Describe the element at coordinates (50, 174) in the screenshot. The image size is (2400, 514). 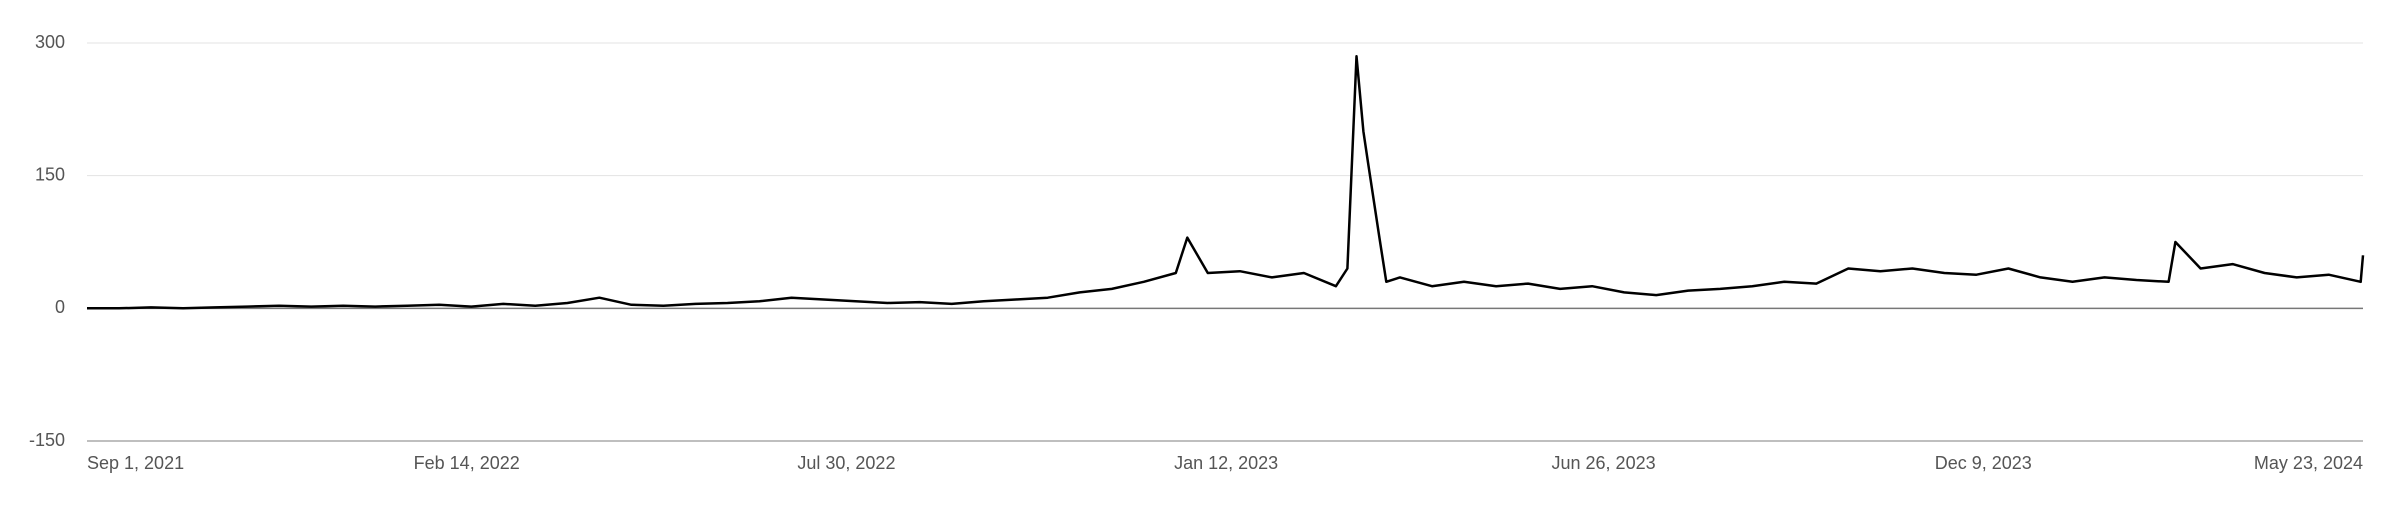
I see `y-tick-label: 150` at that location.